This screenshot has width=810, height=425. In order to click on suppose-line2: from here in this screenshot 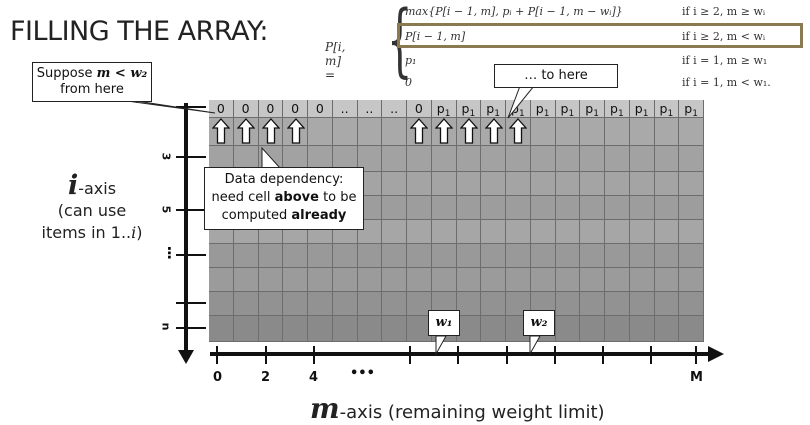, I will do `click(92, 89)`.